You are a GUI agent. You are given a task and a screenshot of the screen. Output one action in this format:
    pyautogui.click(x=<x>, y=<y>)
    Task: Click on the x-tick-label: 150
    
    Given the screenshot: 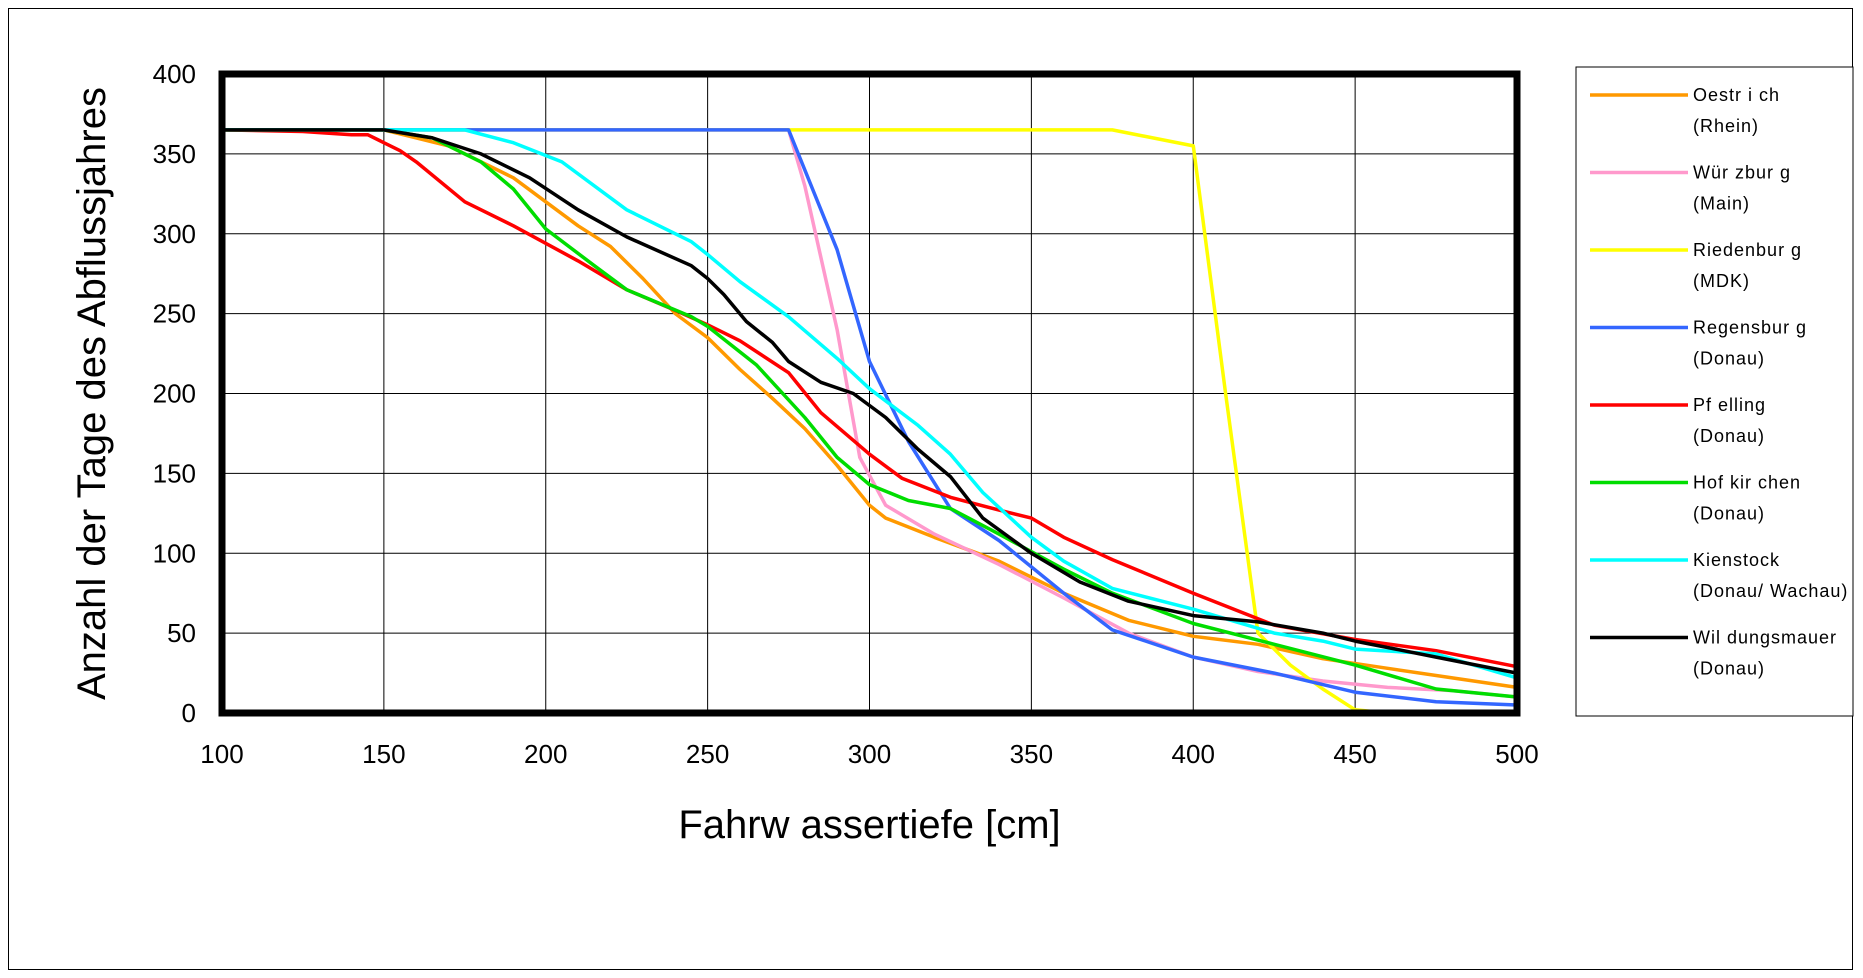 What is the action you would take?
    pyautogui.click(x=383, y=754)
    